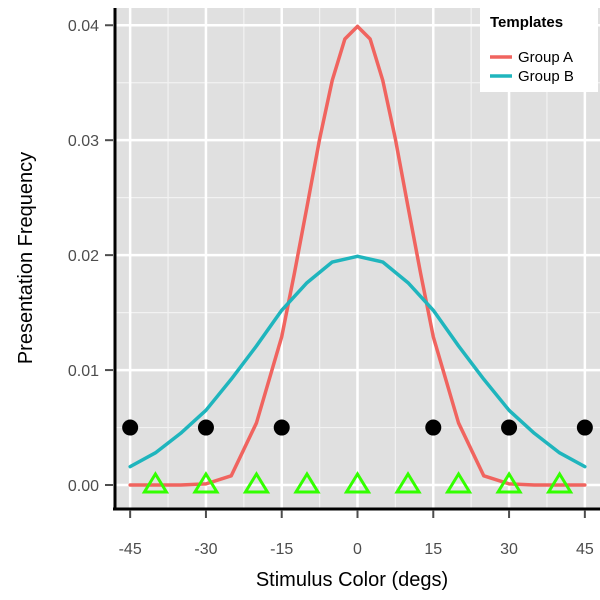 The height and width of the screenshot is (600, 600). I want to click on y-tick-label: 0.00, so click(83, 486).